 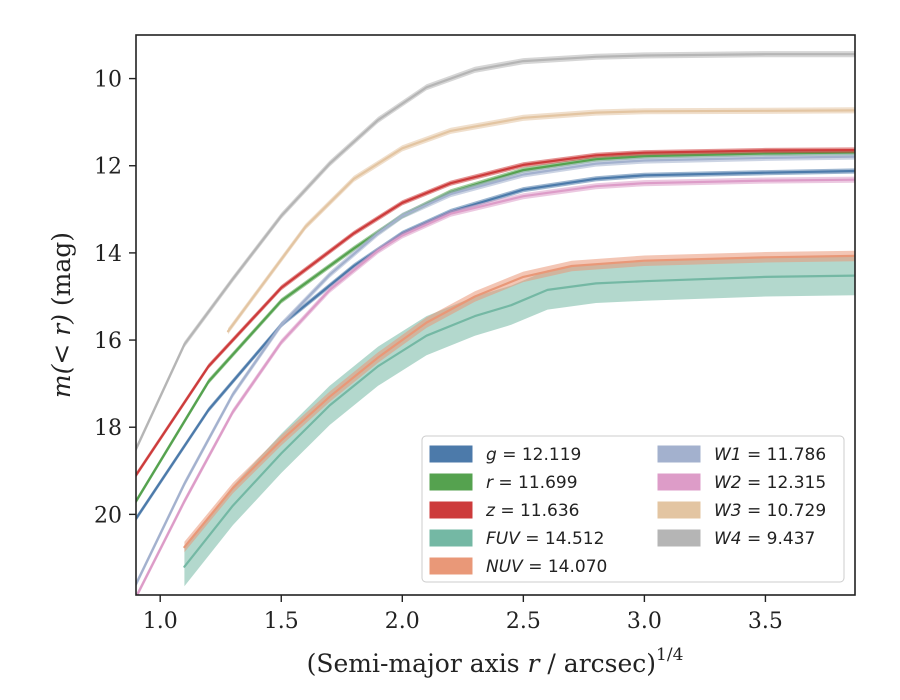 I want to click on legend-label: W3 = 10.729, so click(x=770, y=511).